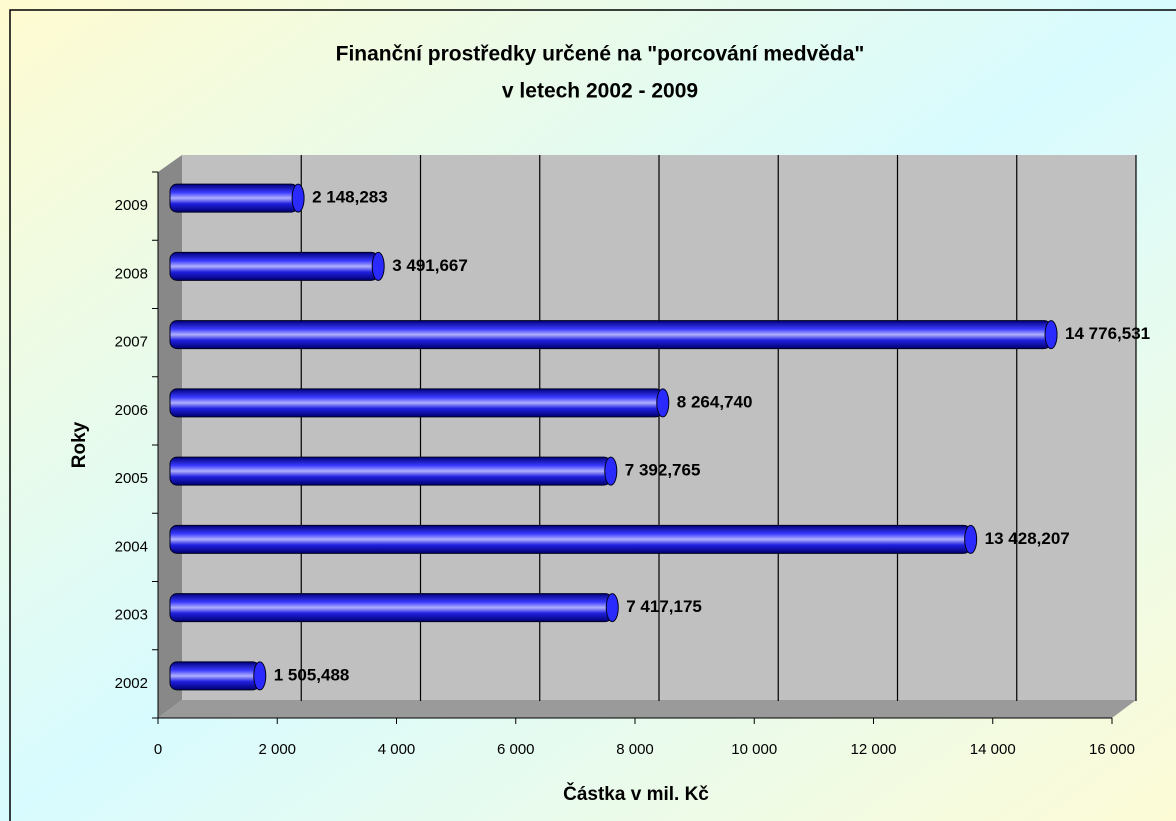 The width and height of the screenshot is (1176, 821). What do you see at coordinates (158, 749) in the screenshot?
I see `x-tick-label: 0` at bounding box center [158, 749].